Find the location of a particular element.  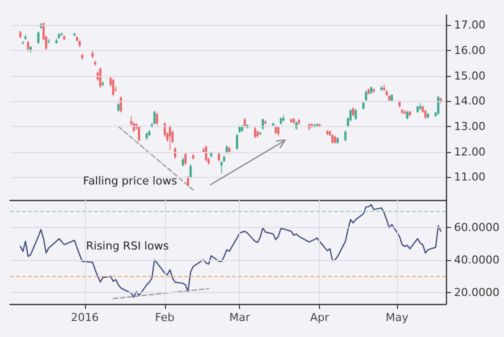

annotation: Falling price lows is located at coordinates (130, 181).